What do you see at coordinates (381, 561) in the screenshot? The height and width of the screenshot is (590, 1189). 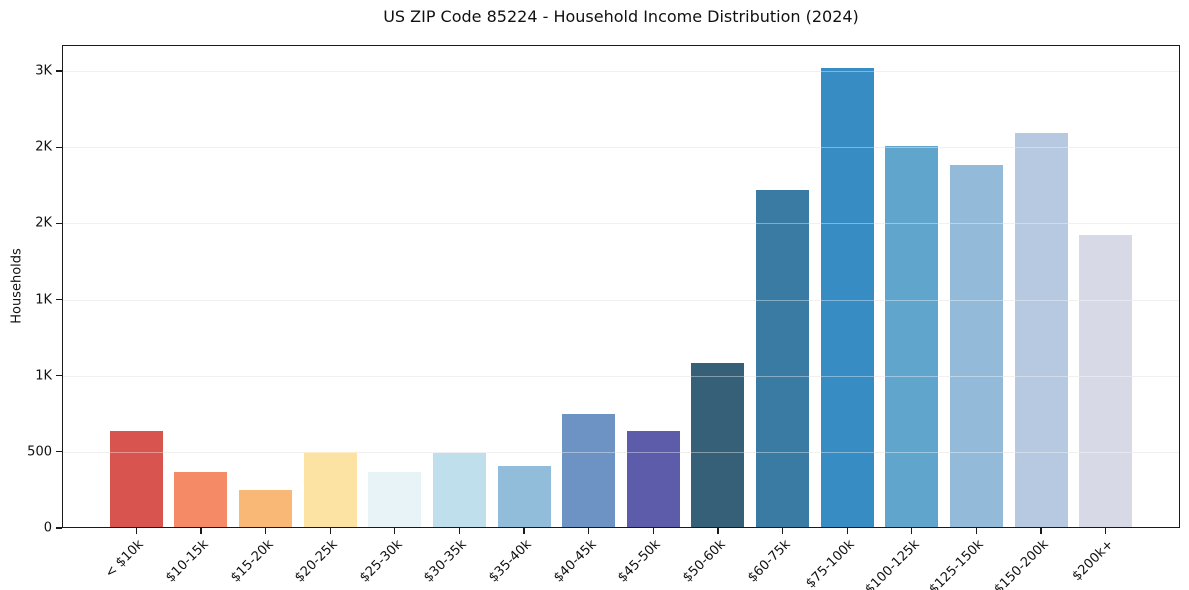 I see `x-tick-label: $25-30k` at bounding box center [381, 561].